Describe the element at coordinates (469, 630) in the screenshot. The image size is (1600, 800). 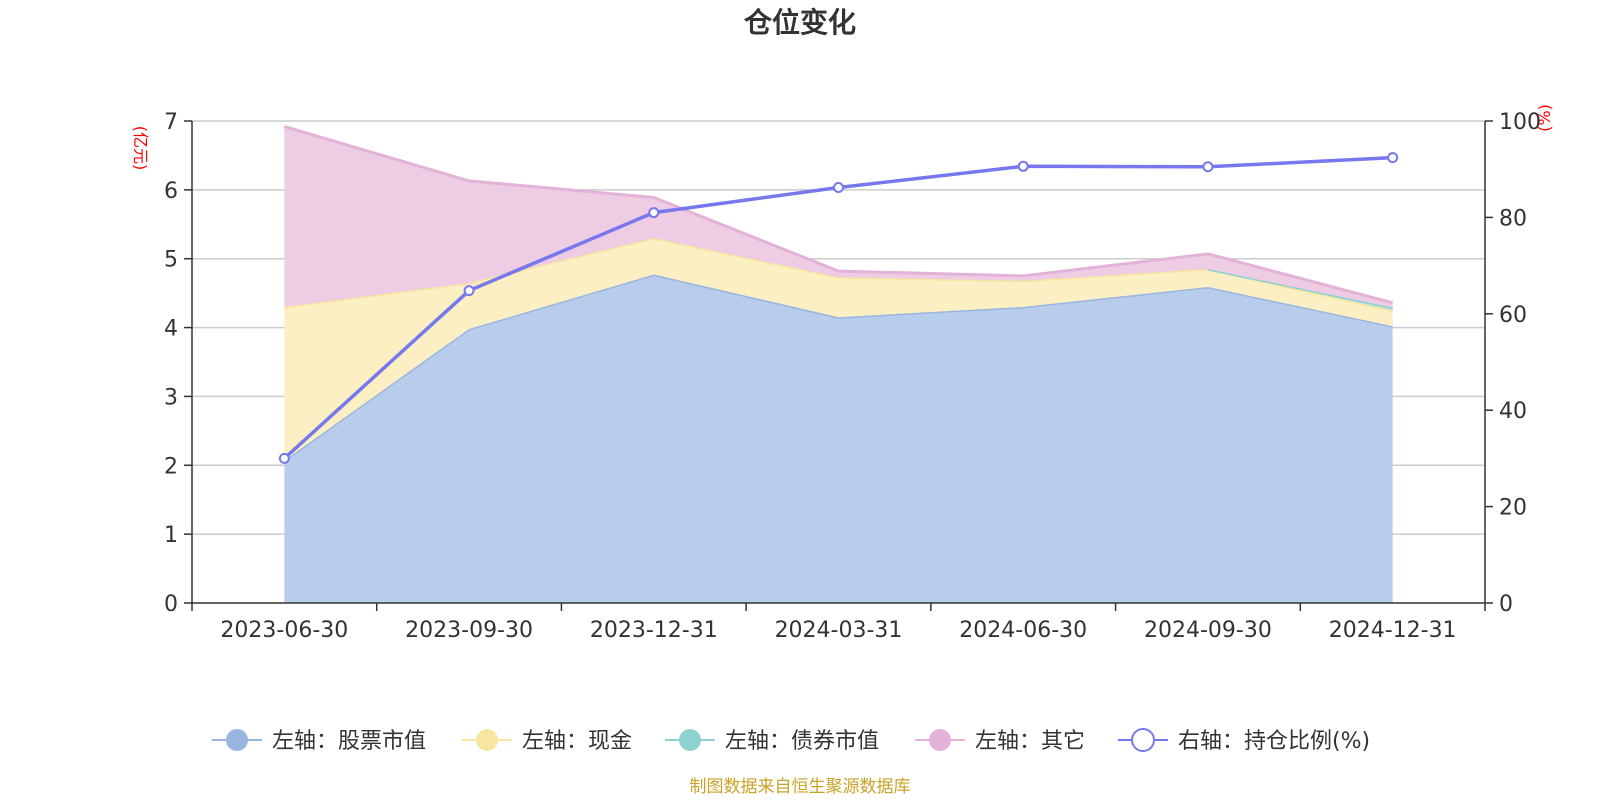
I see `x-tick-label: 2023-09-30` at that location.